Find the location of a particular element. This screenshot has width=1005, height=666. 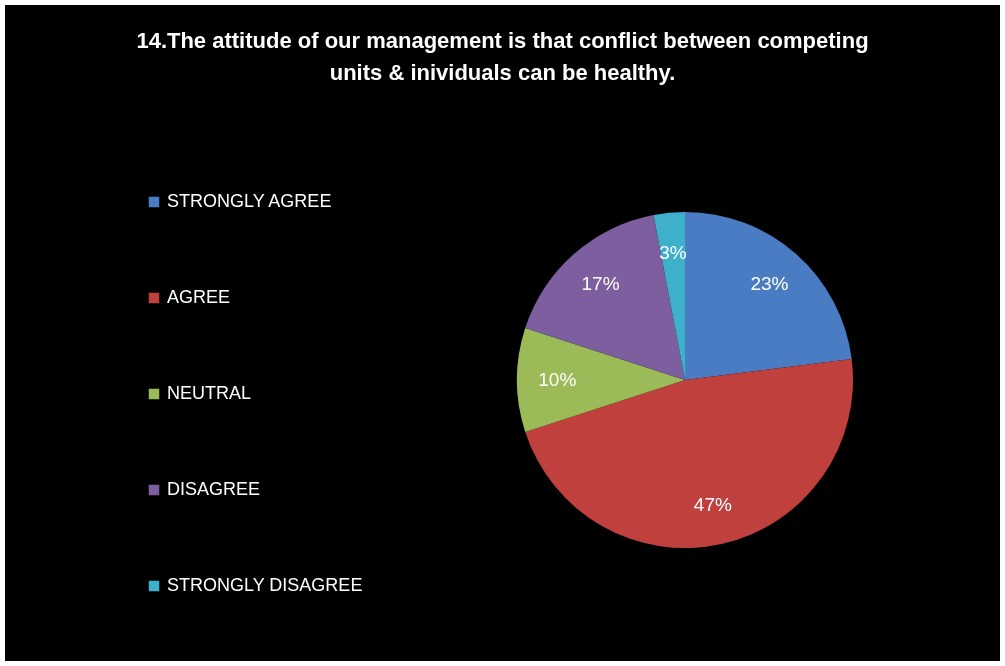

data-label: 23% is located at coordinates (769, 284).